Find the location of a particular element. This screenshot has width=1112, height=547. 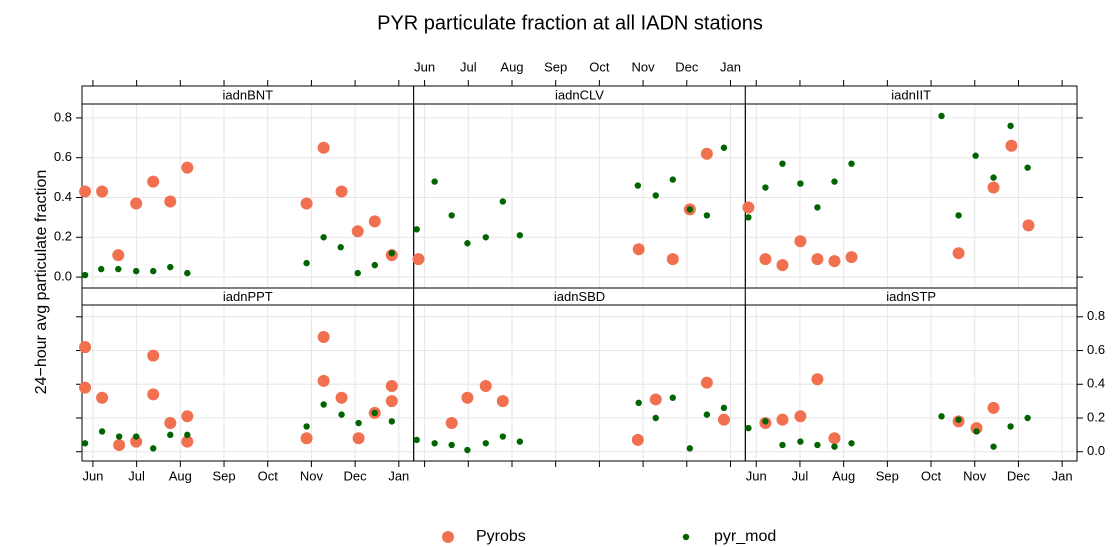

strip-label: iadnIIT is located at coordinates (911, 94).